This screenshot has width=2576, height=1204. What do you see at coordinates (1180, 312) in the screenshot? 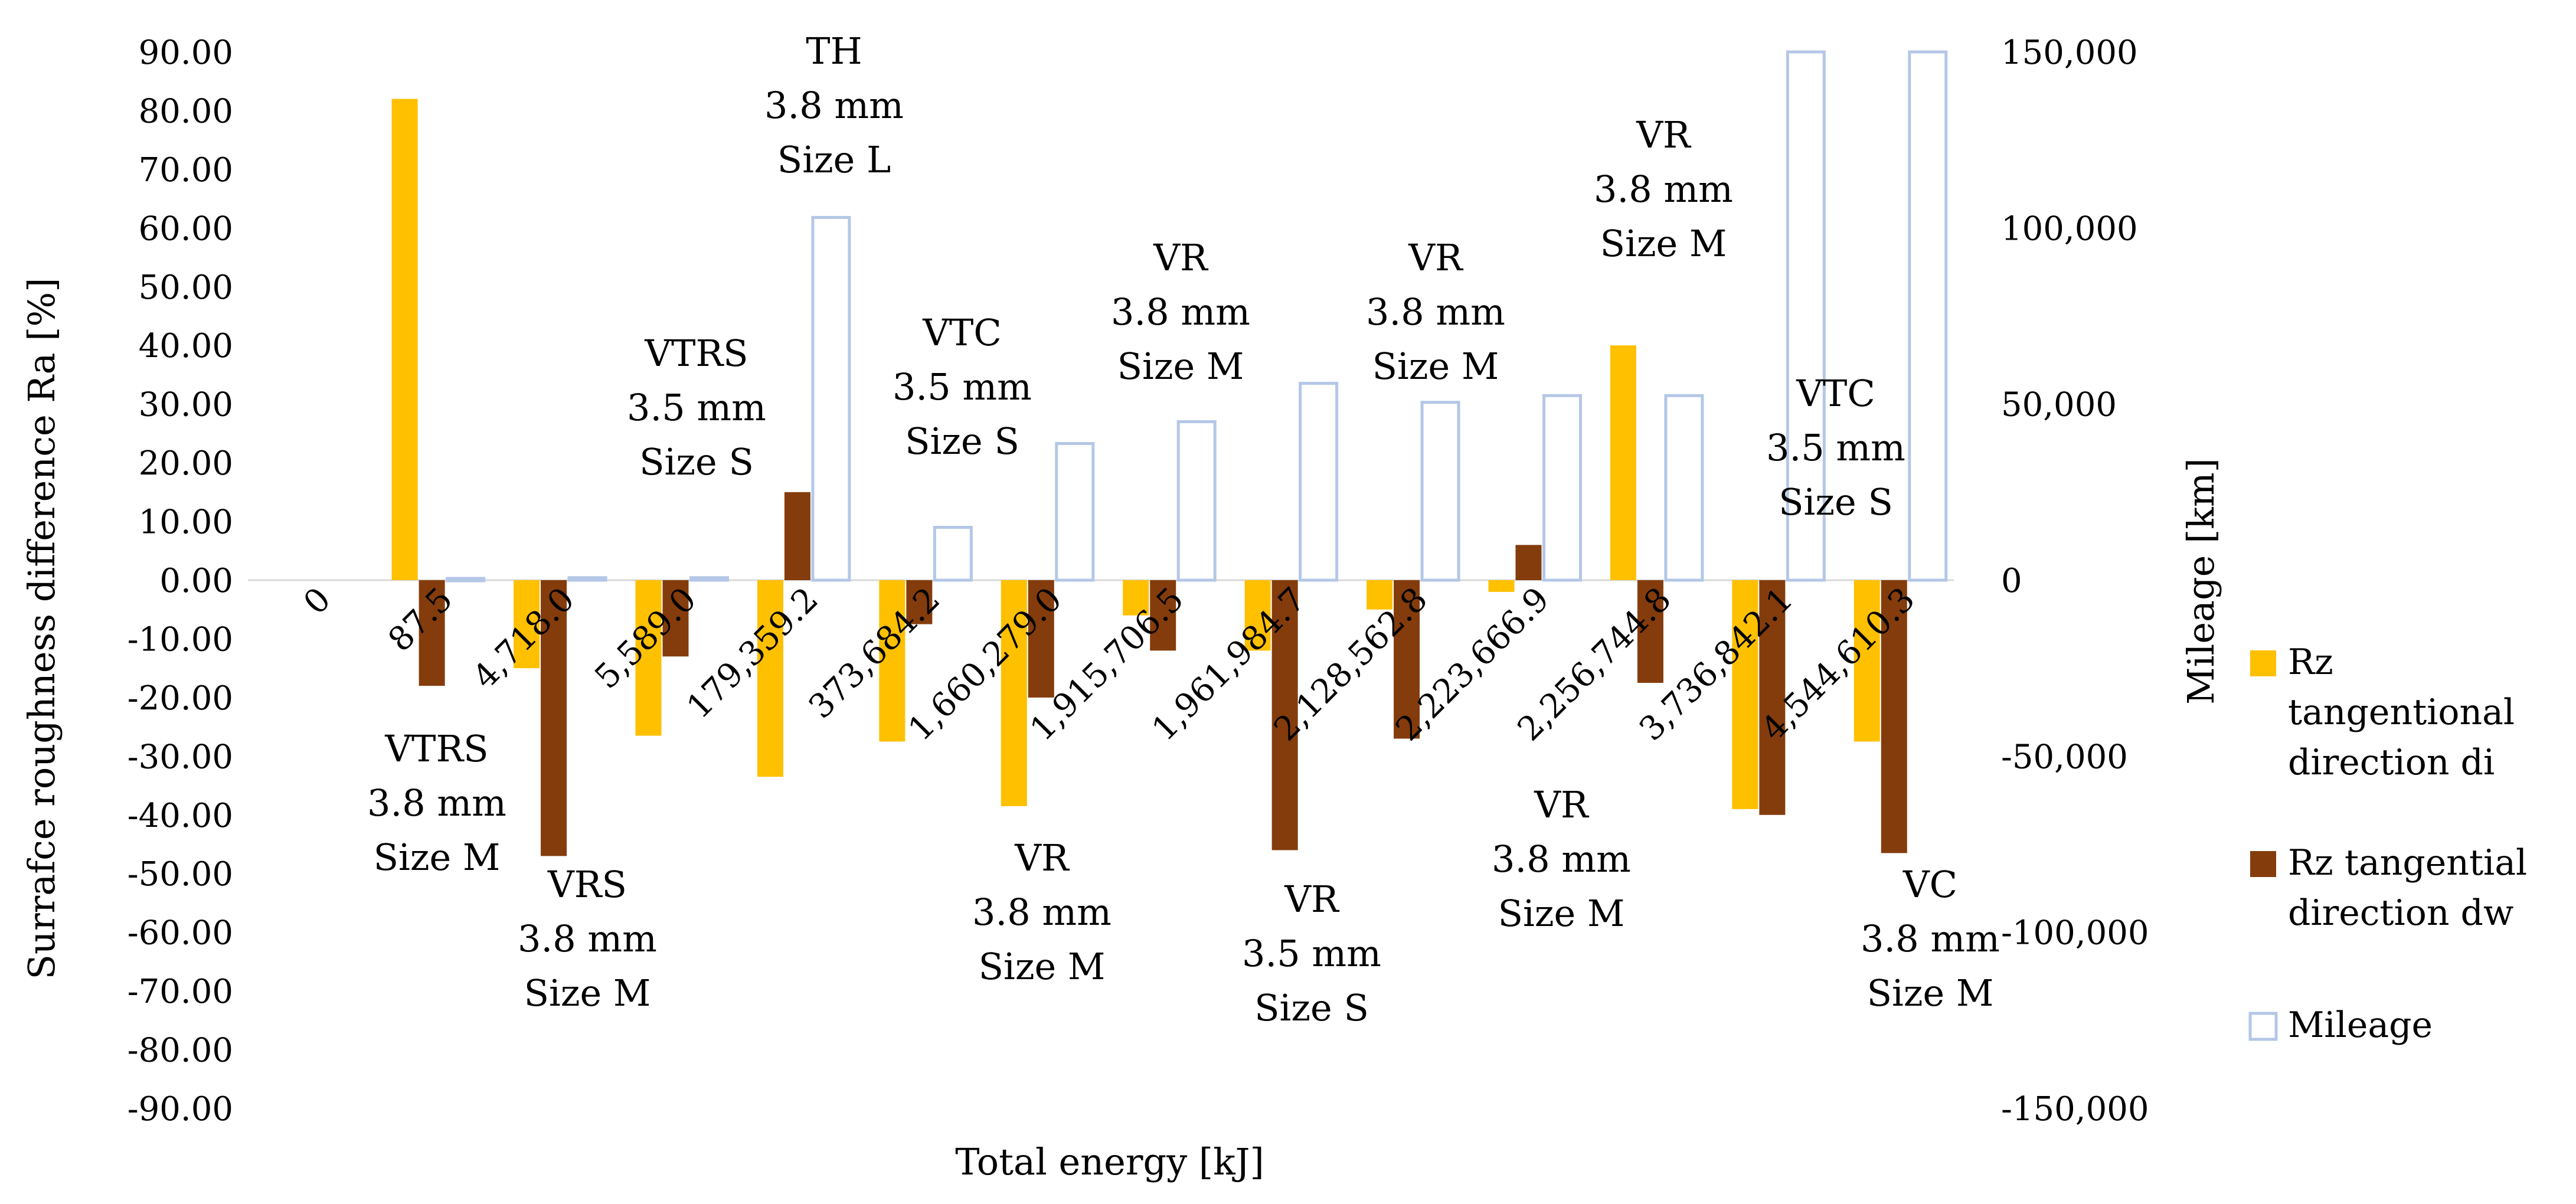
I see `annotation-vr-a: VR 3.8 mm Size M` at bounding box center [1180, 312].